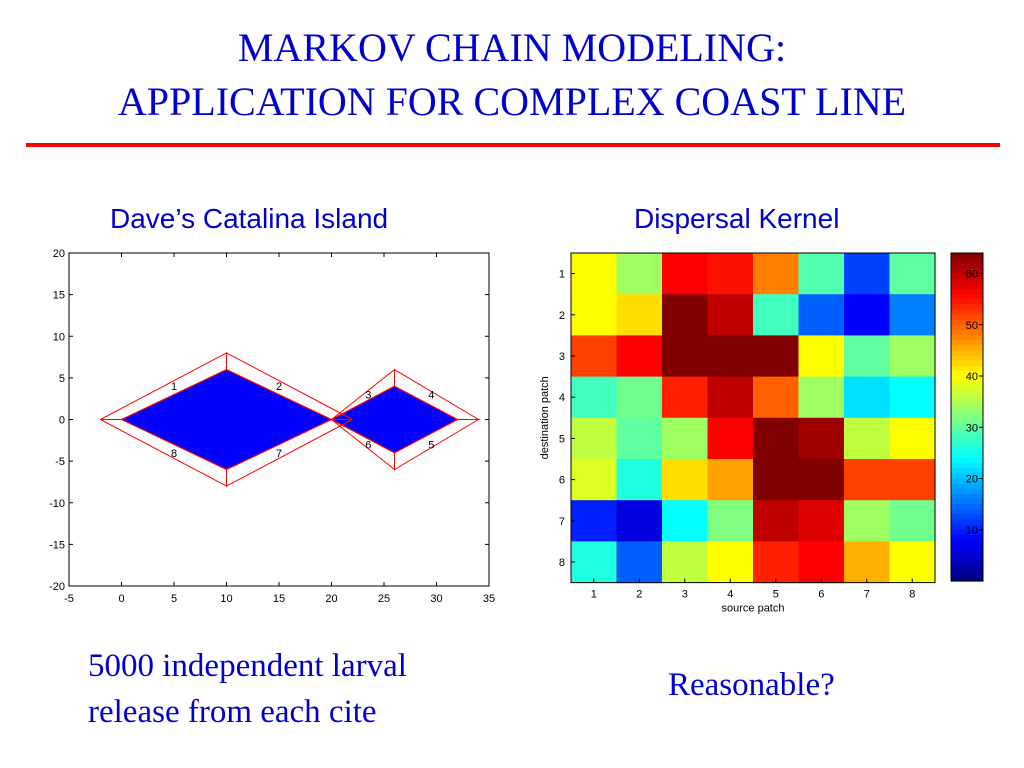  Describe the element at coordinates (59, 296) in the screenshot. I see `y-tick-label: 15` at that location.